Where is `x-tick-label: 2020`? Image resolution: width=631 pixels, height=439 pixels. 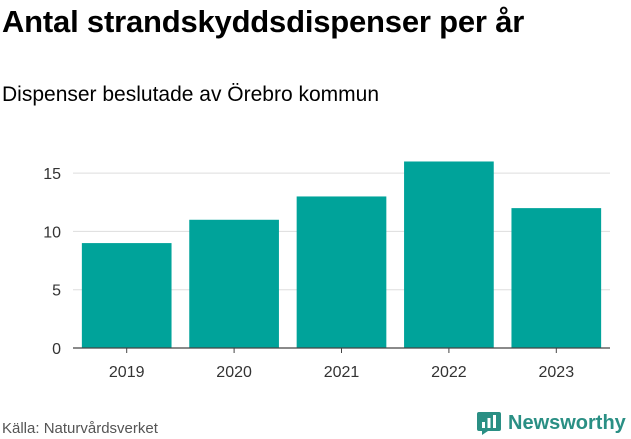 x-tick-label: 2020 is located at coordinates (234, 372).